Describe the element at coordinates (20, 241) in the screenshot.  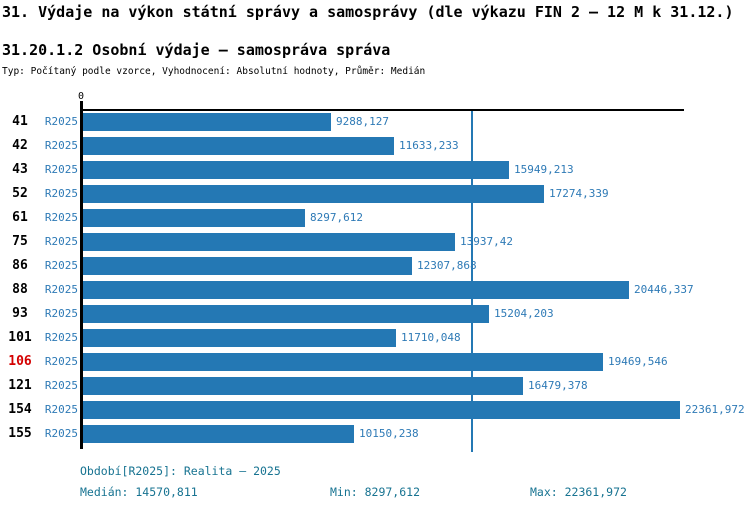
I see `category-label: 75` at that location.